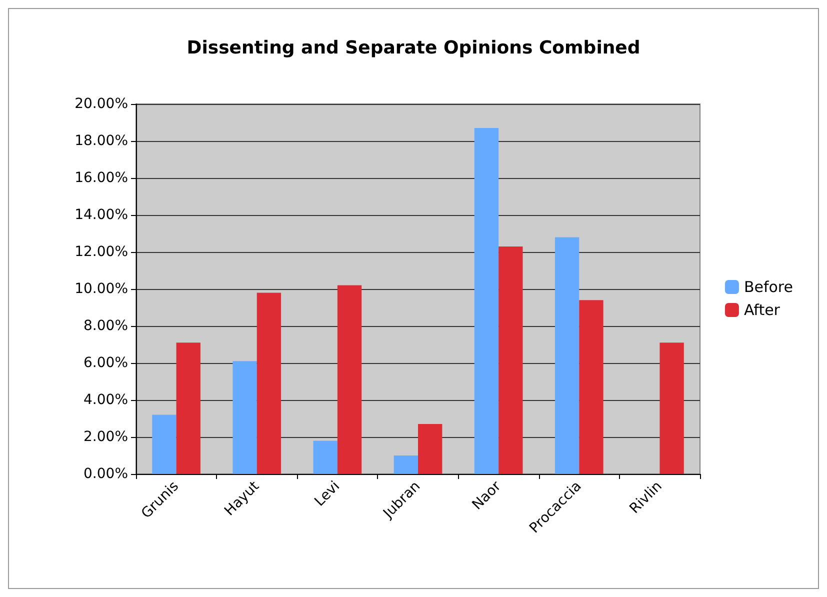 The width and height of the screenshot is (827, 597). I want to click on y-tick-label: 0.00%, so click(106, 474).